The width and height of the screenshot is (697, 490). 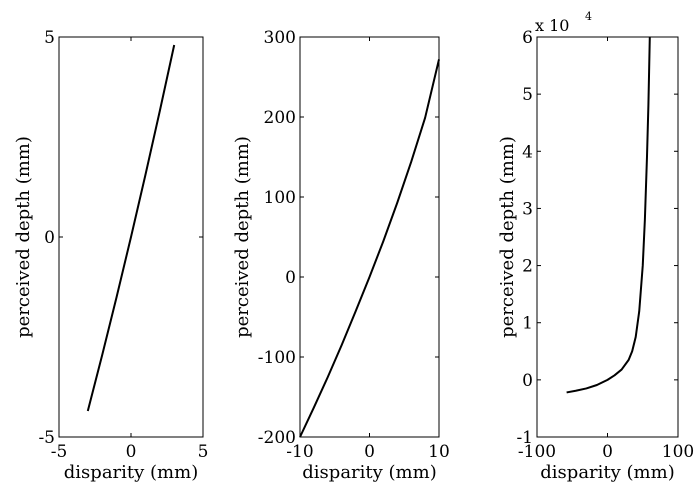 I want to click on y-tick-label: -1, so click(x=524, y=438).